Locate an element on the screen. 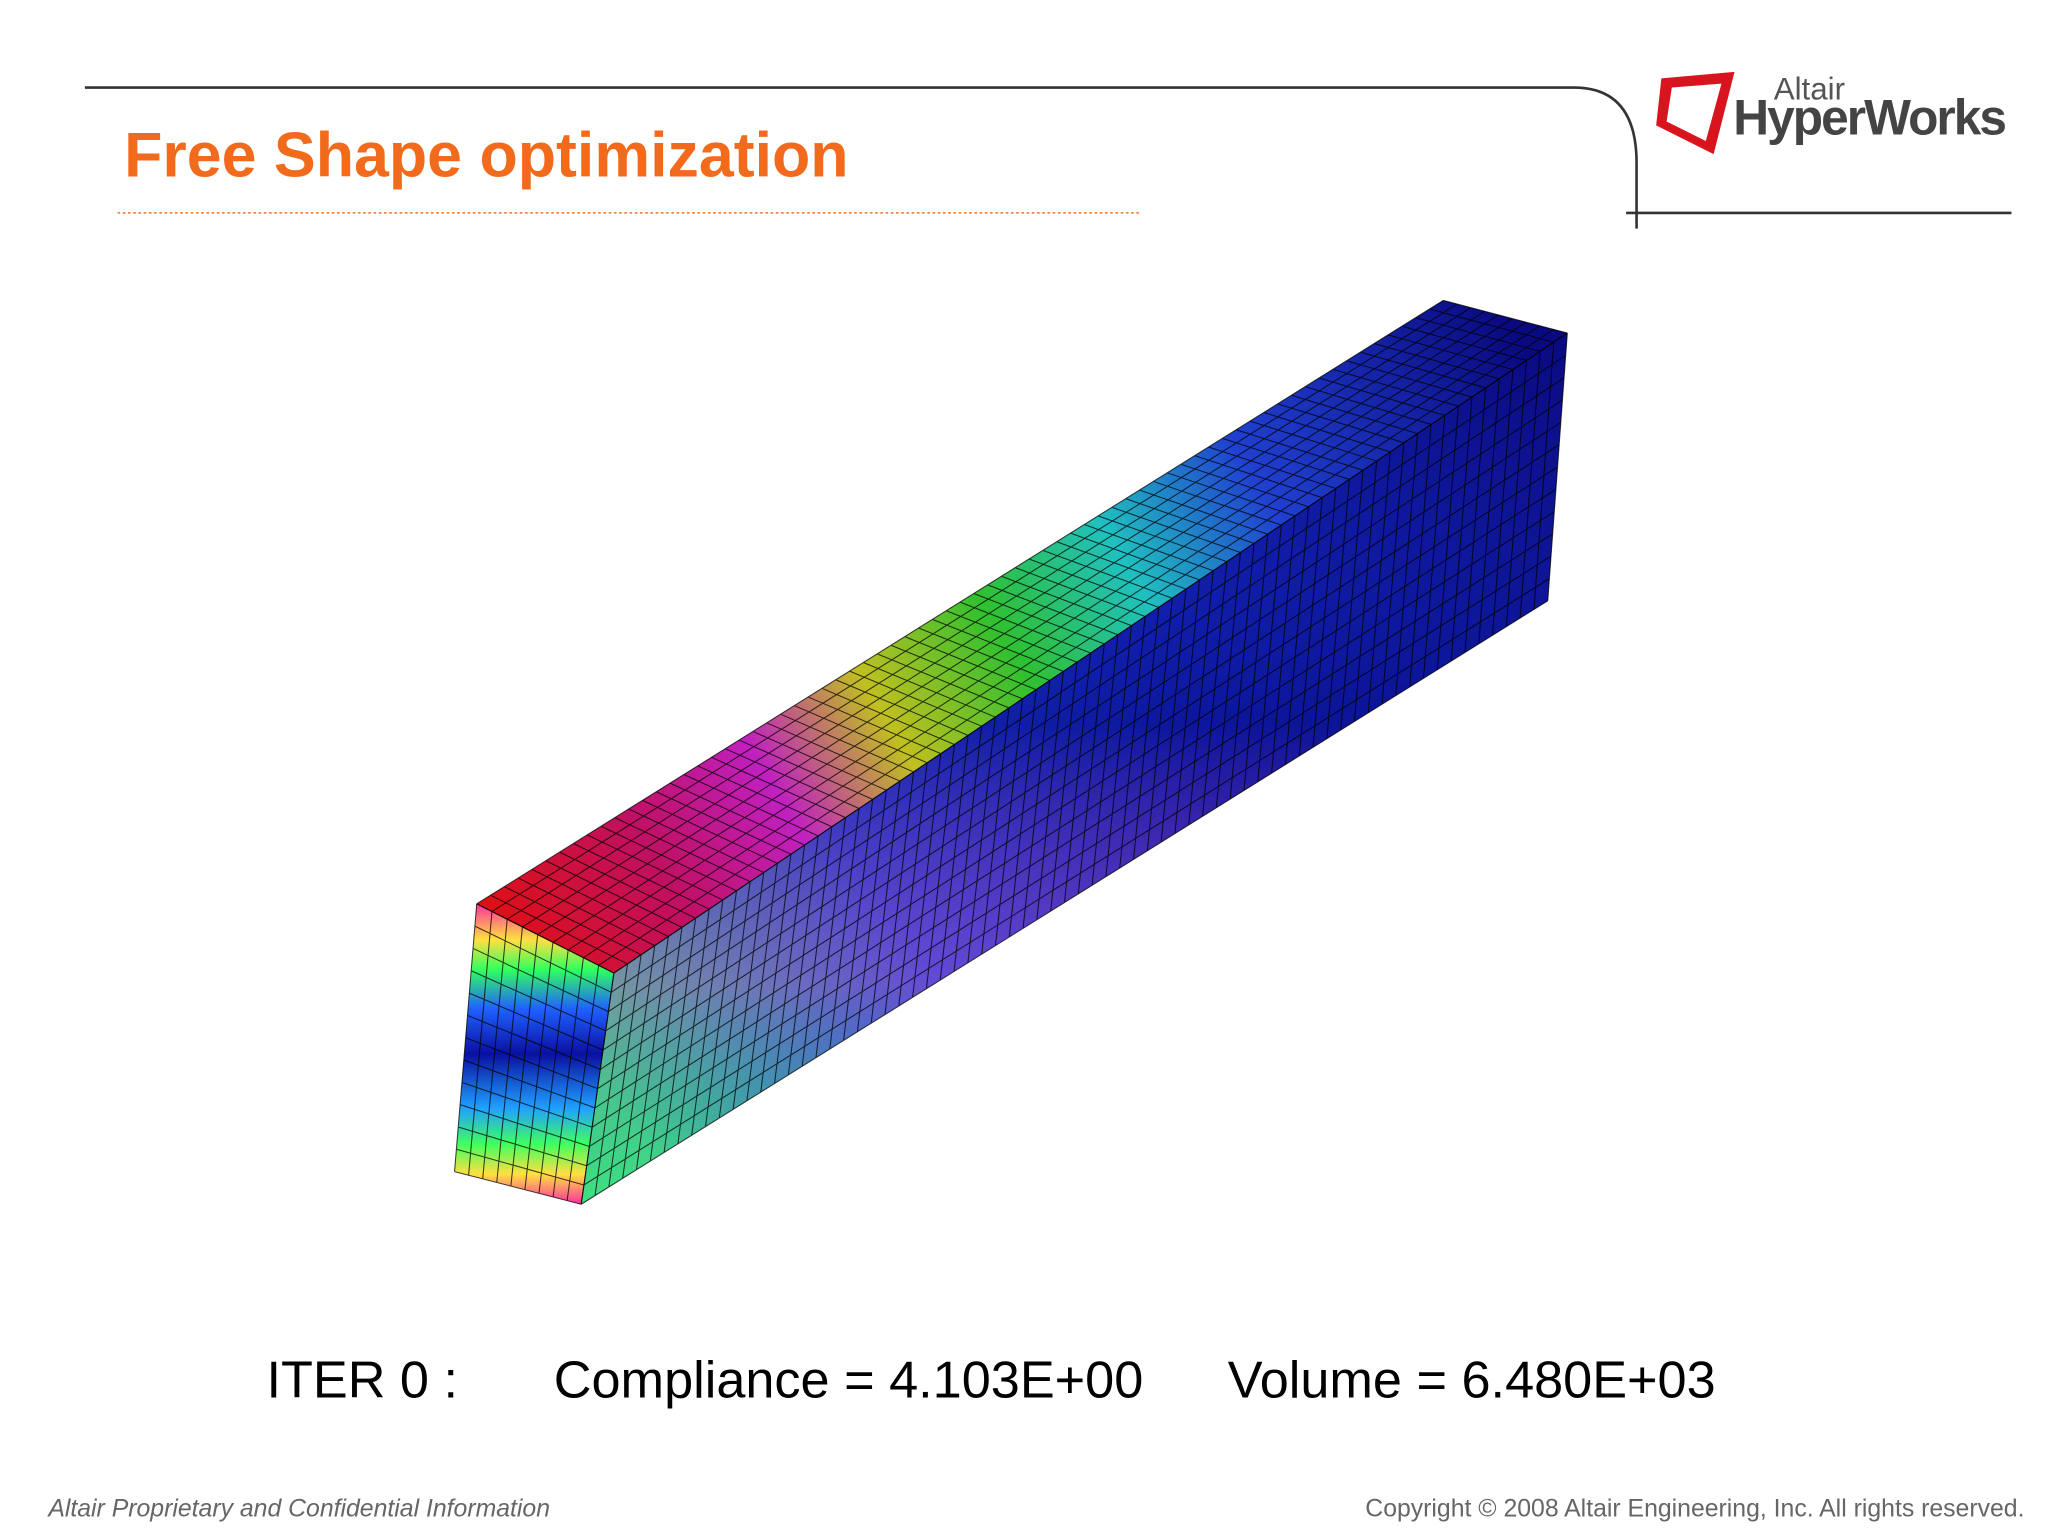  beam-end is located at coordinates (534, 1054).